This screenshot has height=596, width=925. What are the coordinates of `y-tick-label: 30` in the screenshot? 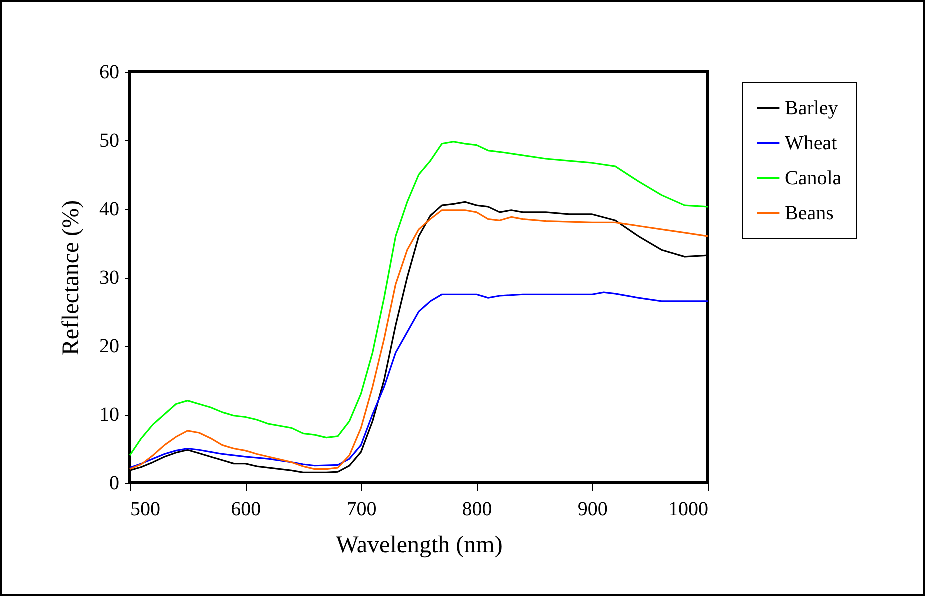 It's located at (110, 278).